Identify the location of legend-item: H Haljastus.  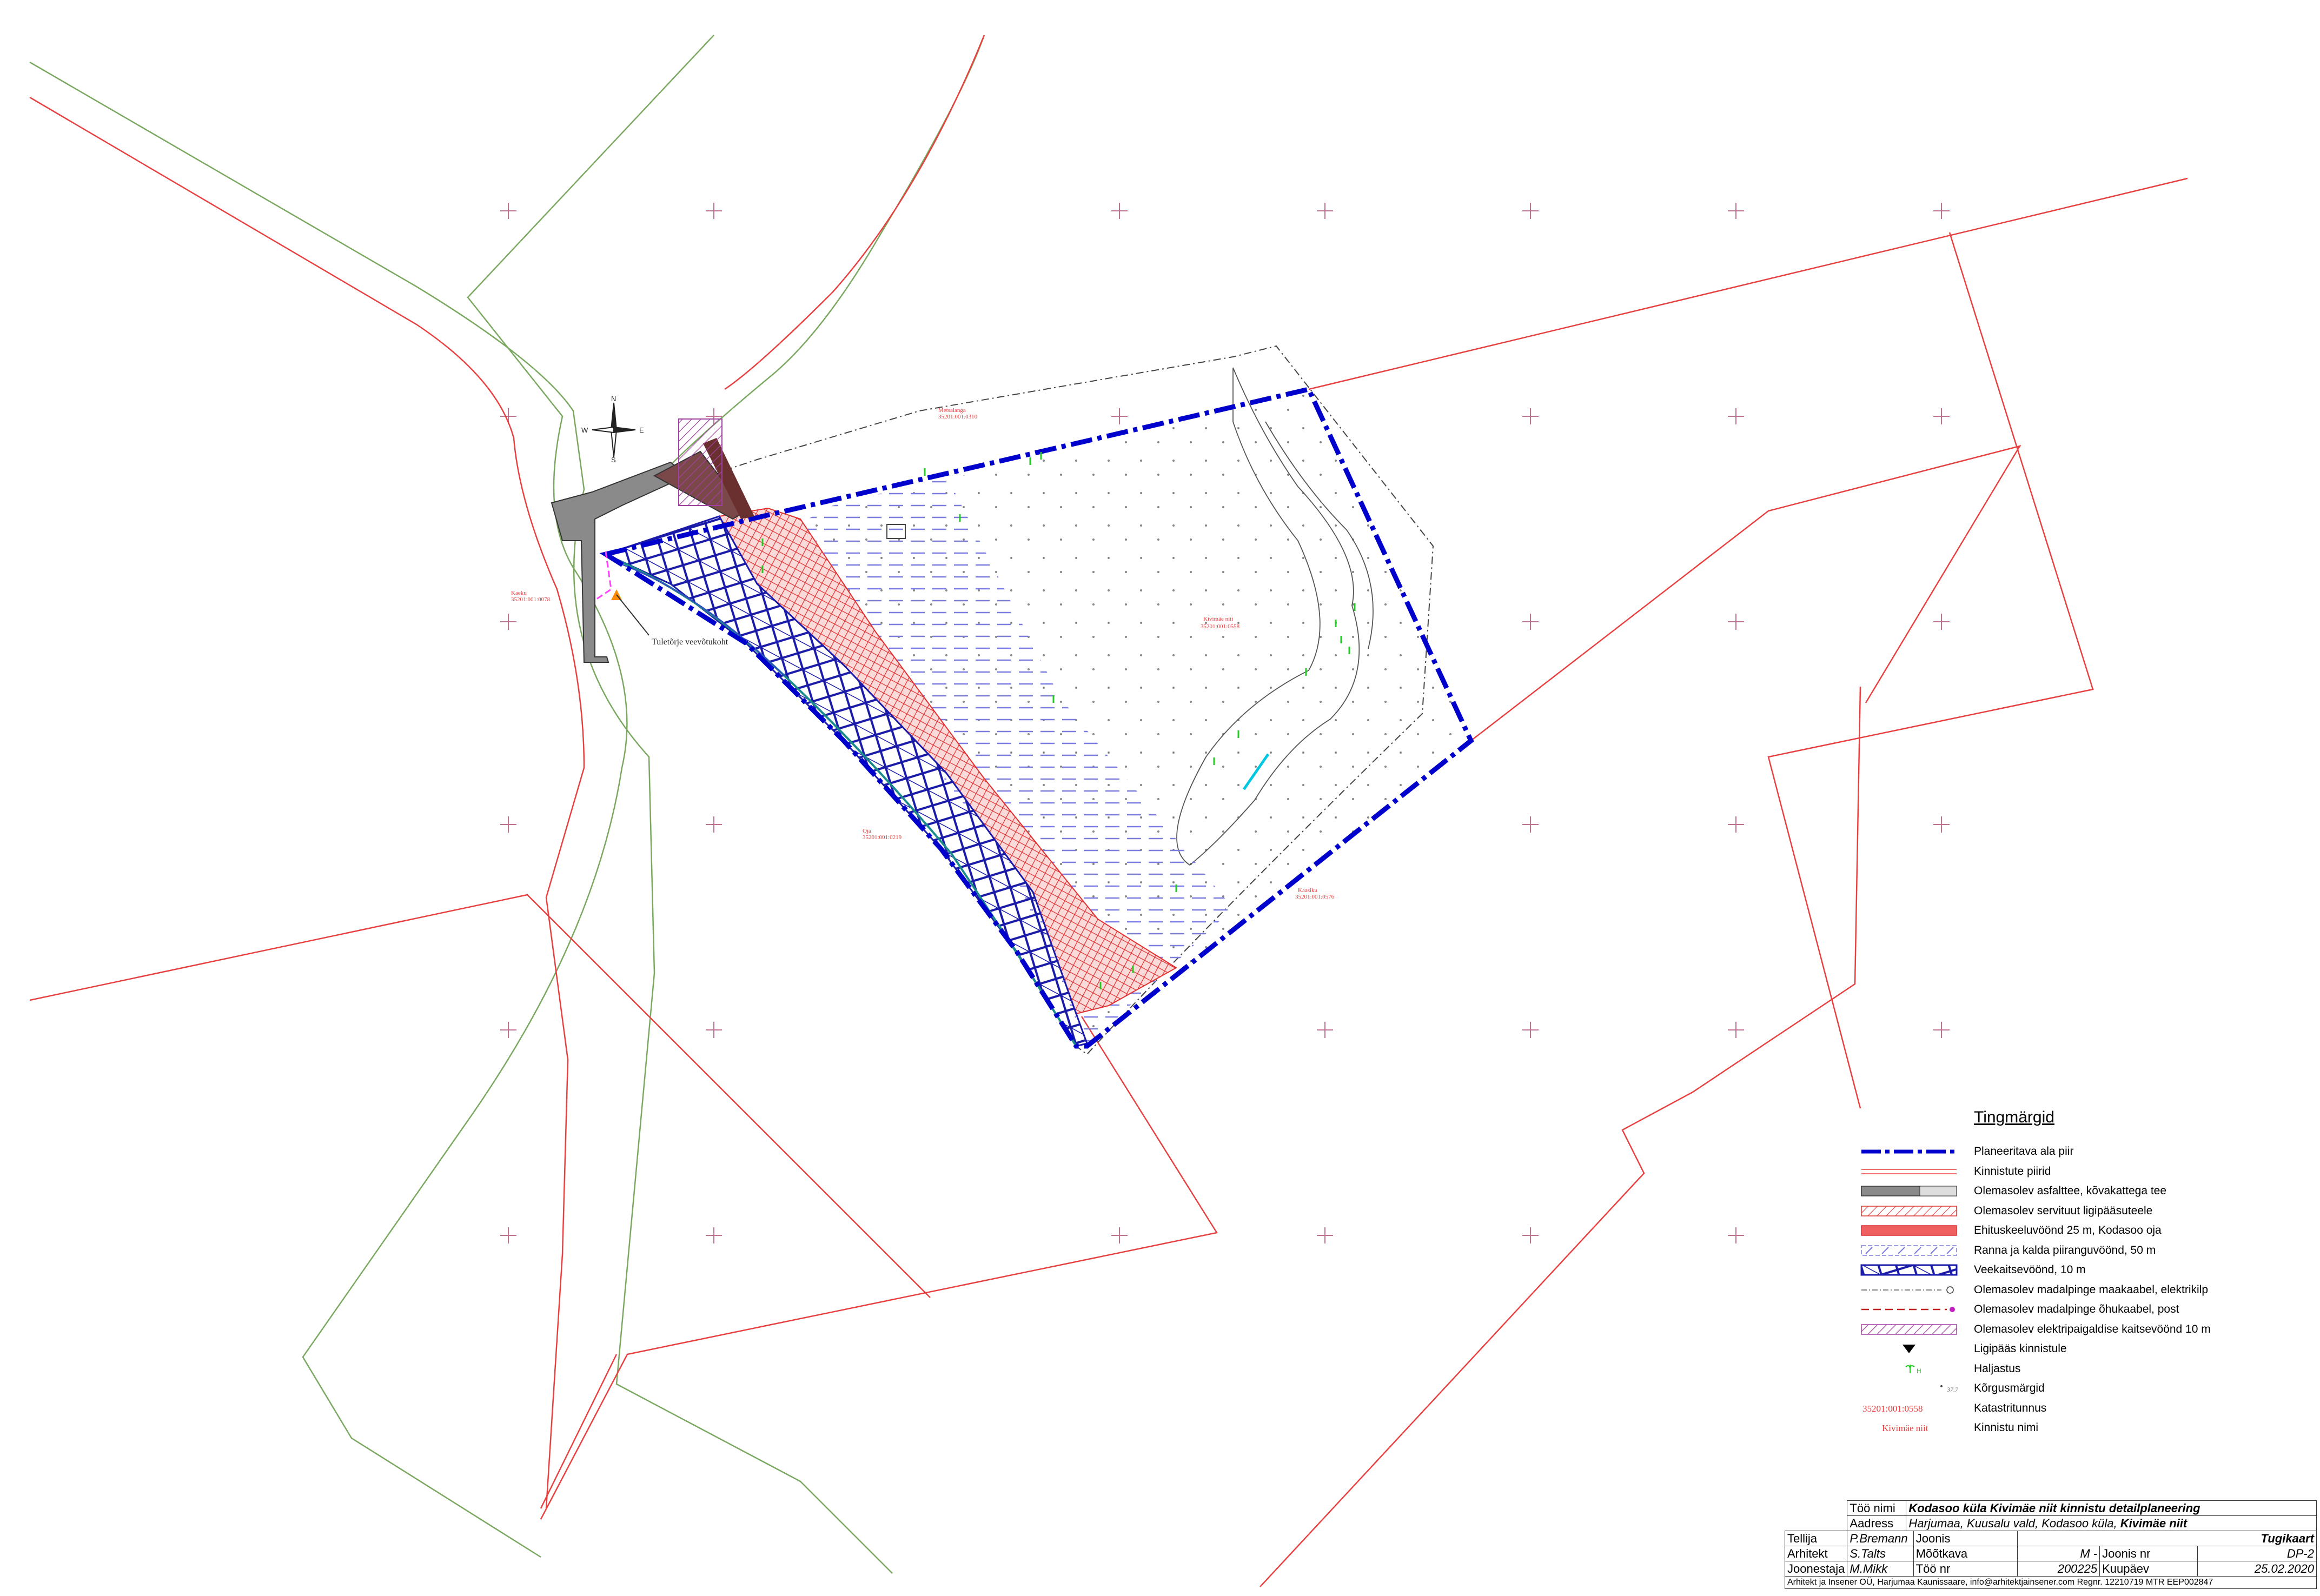
(2087, 1369).